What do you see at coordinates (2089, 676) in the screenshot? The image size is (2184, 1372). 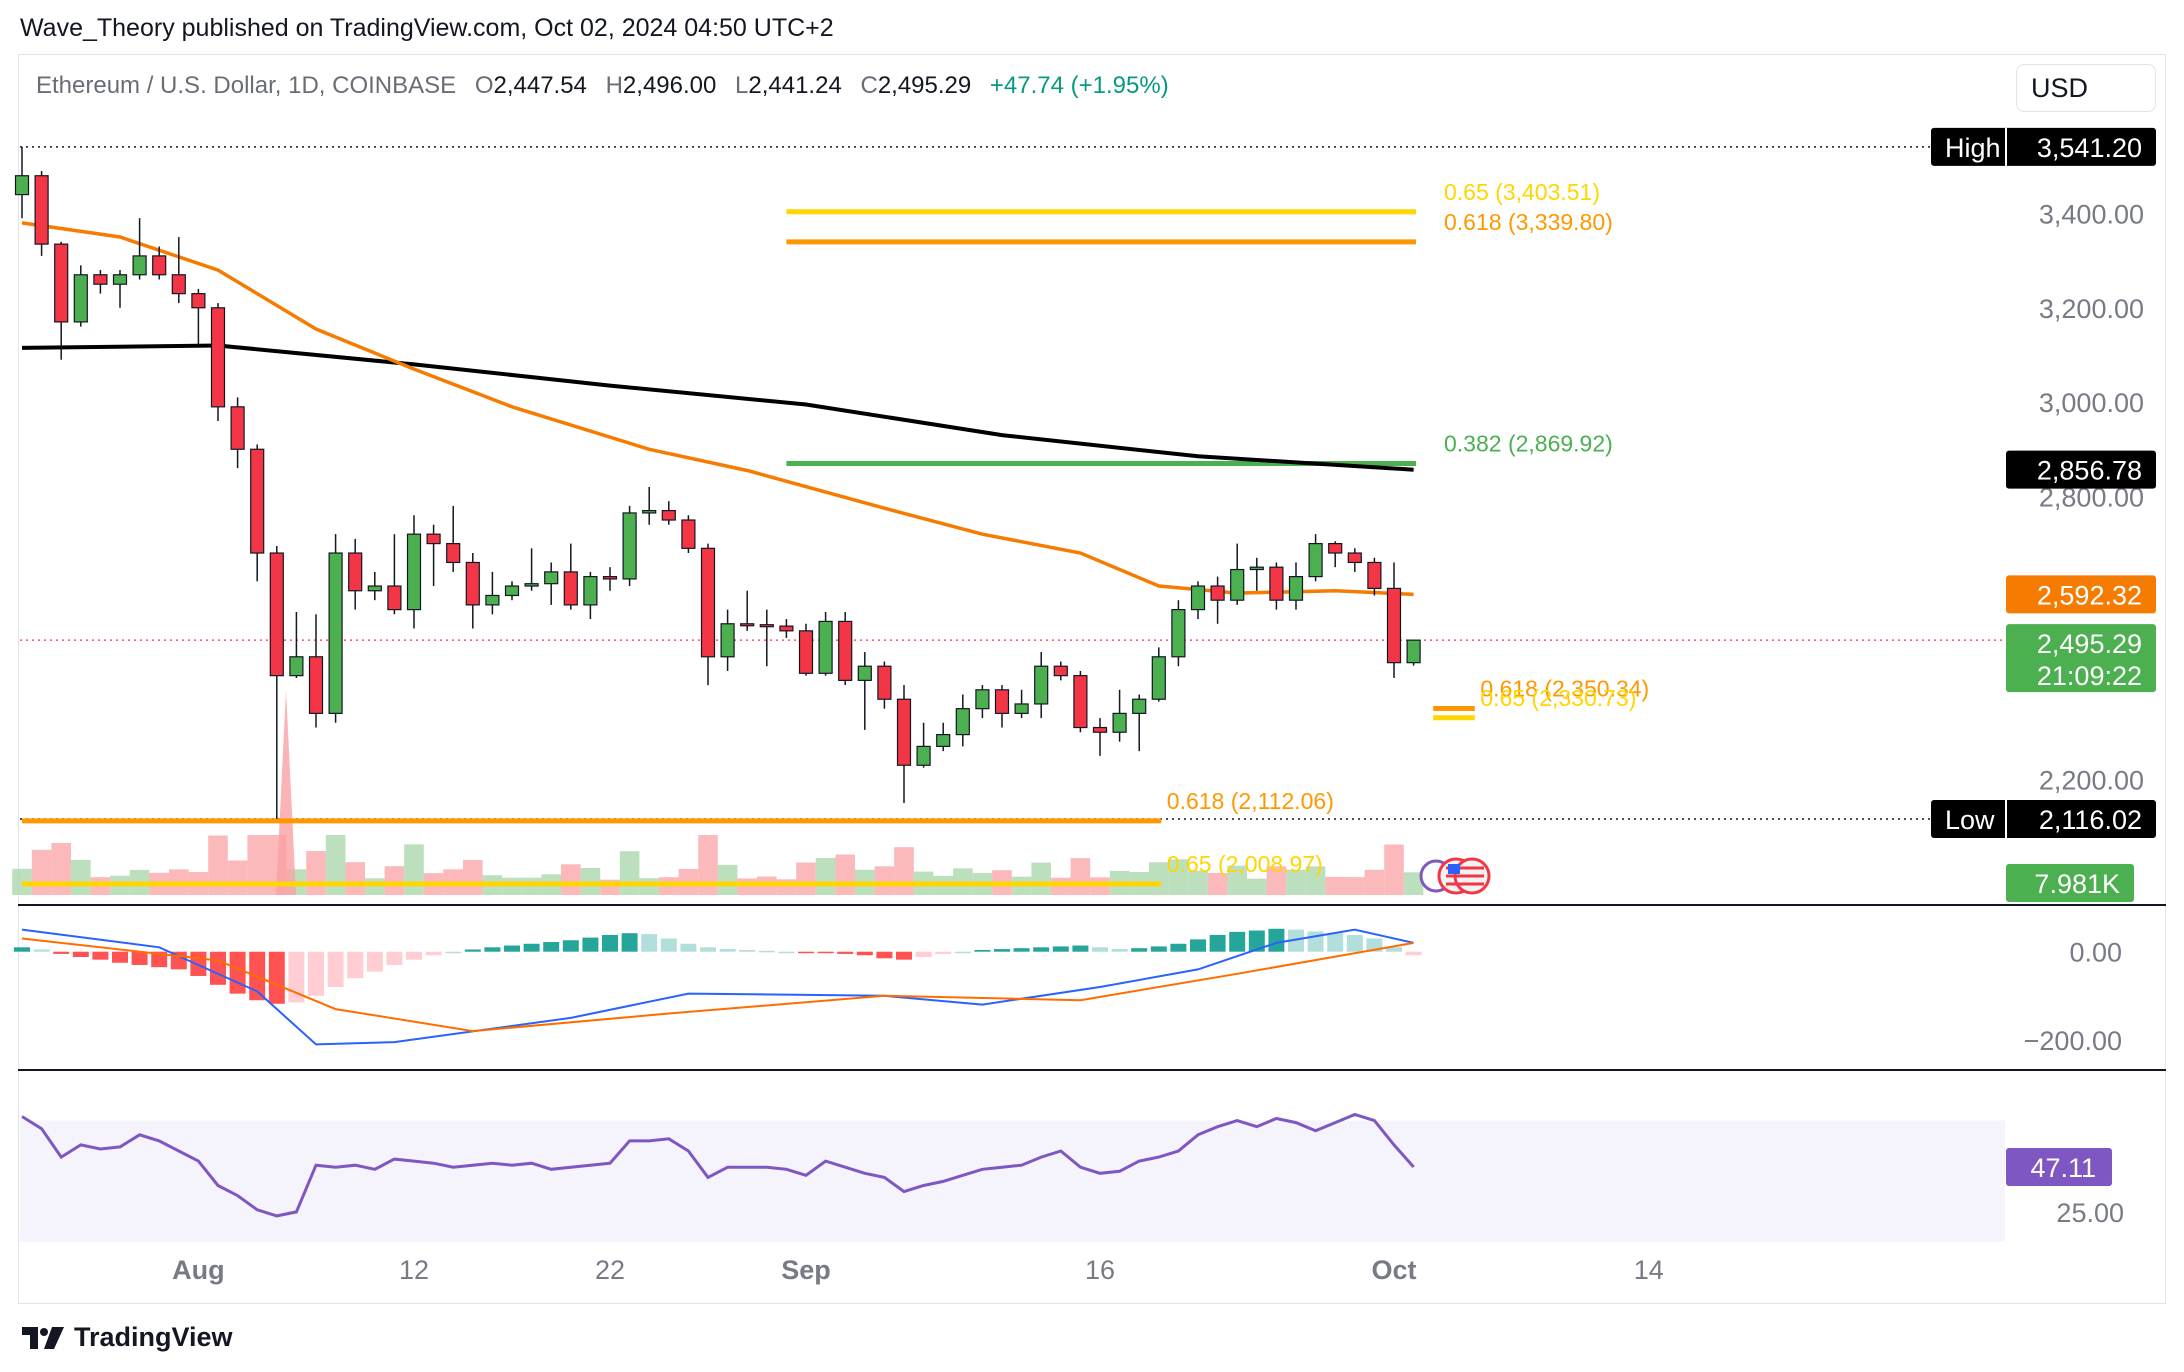 I see `price-tag-countdown: 21:09:22` at bounding box center [2089, 676].